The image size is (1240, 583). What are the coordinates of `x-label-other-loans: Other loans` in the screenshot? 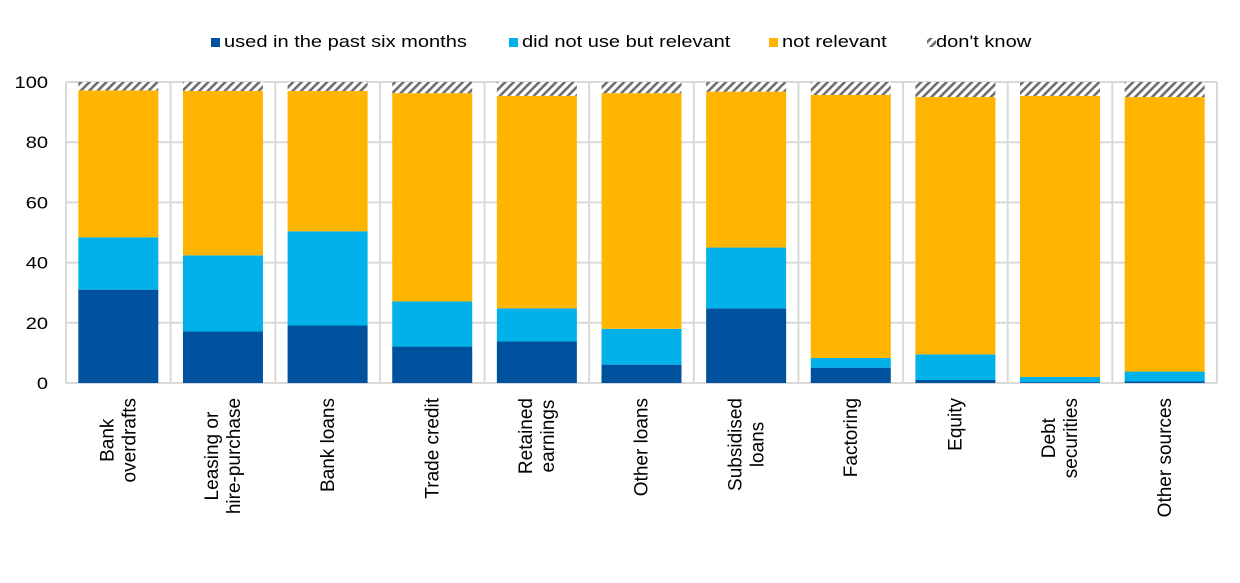 It's located at (642, 447).